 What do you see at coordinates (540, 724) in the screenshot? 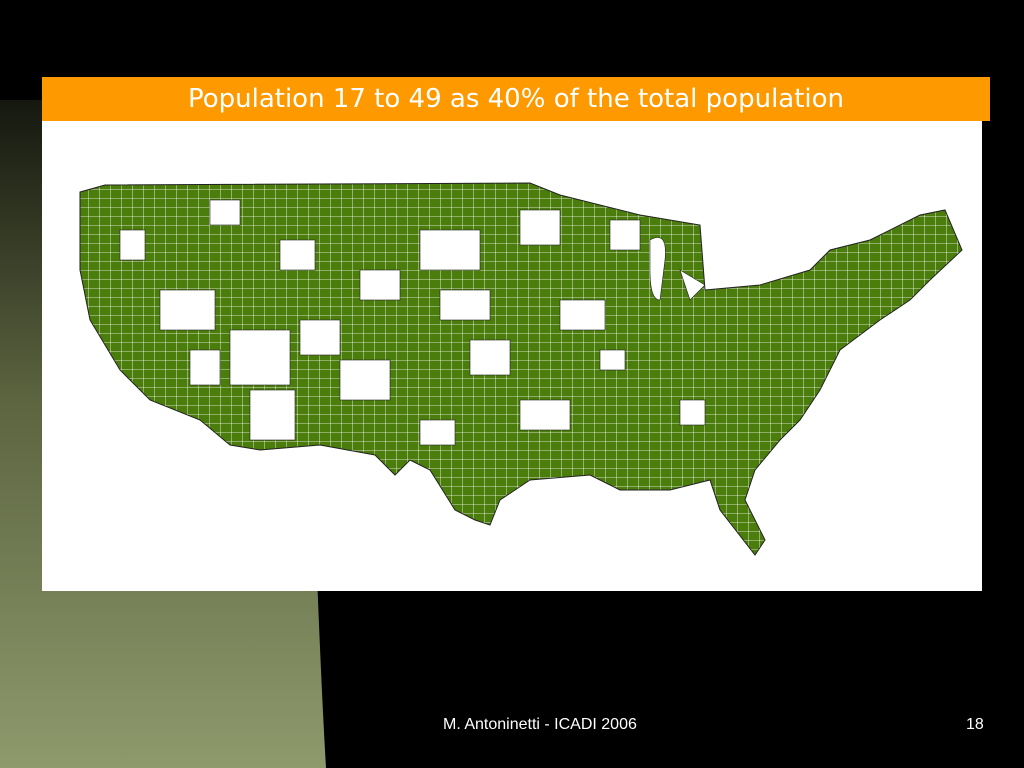
I see `footer-author: M. Antoninetti - ICADI 2006` at bounding box center [540, 724].